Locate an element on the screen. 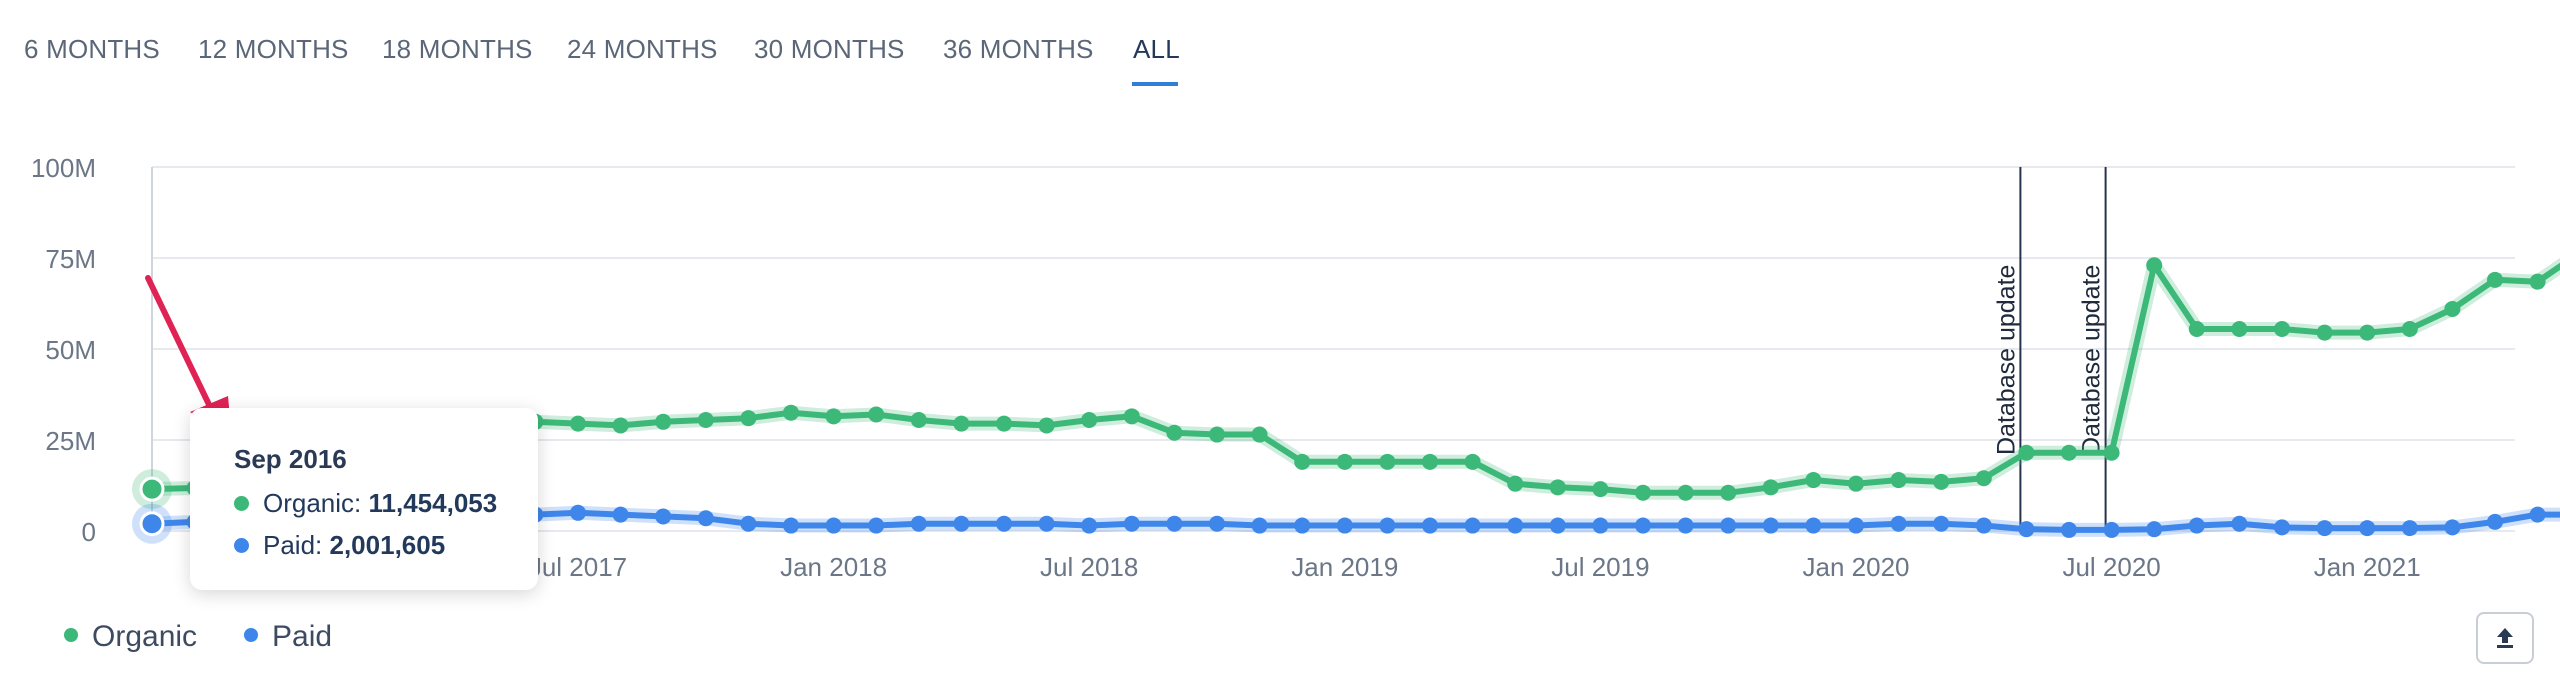 This screenshot has height=697, width=2560. organic-hover-point is located at coordinates (152, 489).